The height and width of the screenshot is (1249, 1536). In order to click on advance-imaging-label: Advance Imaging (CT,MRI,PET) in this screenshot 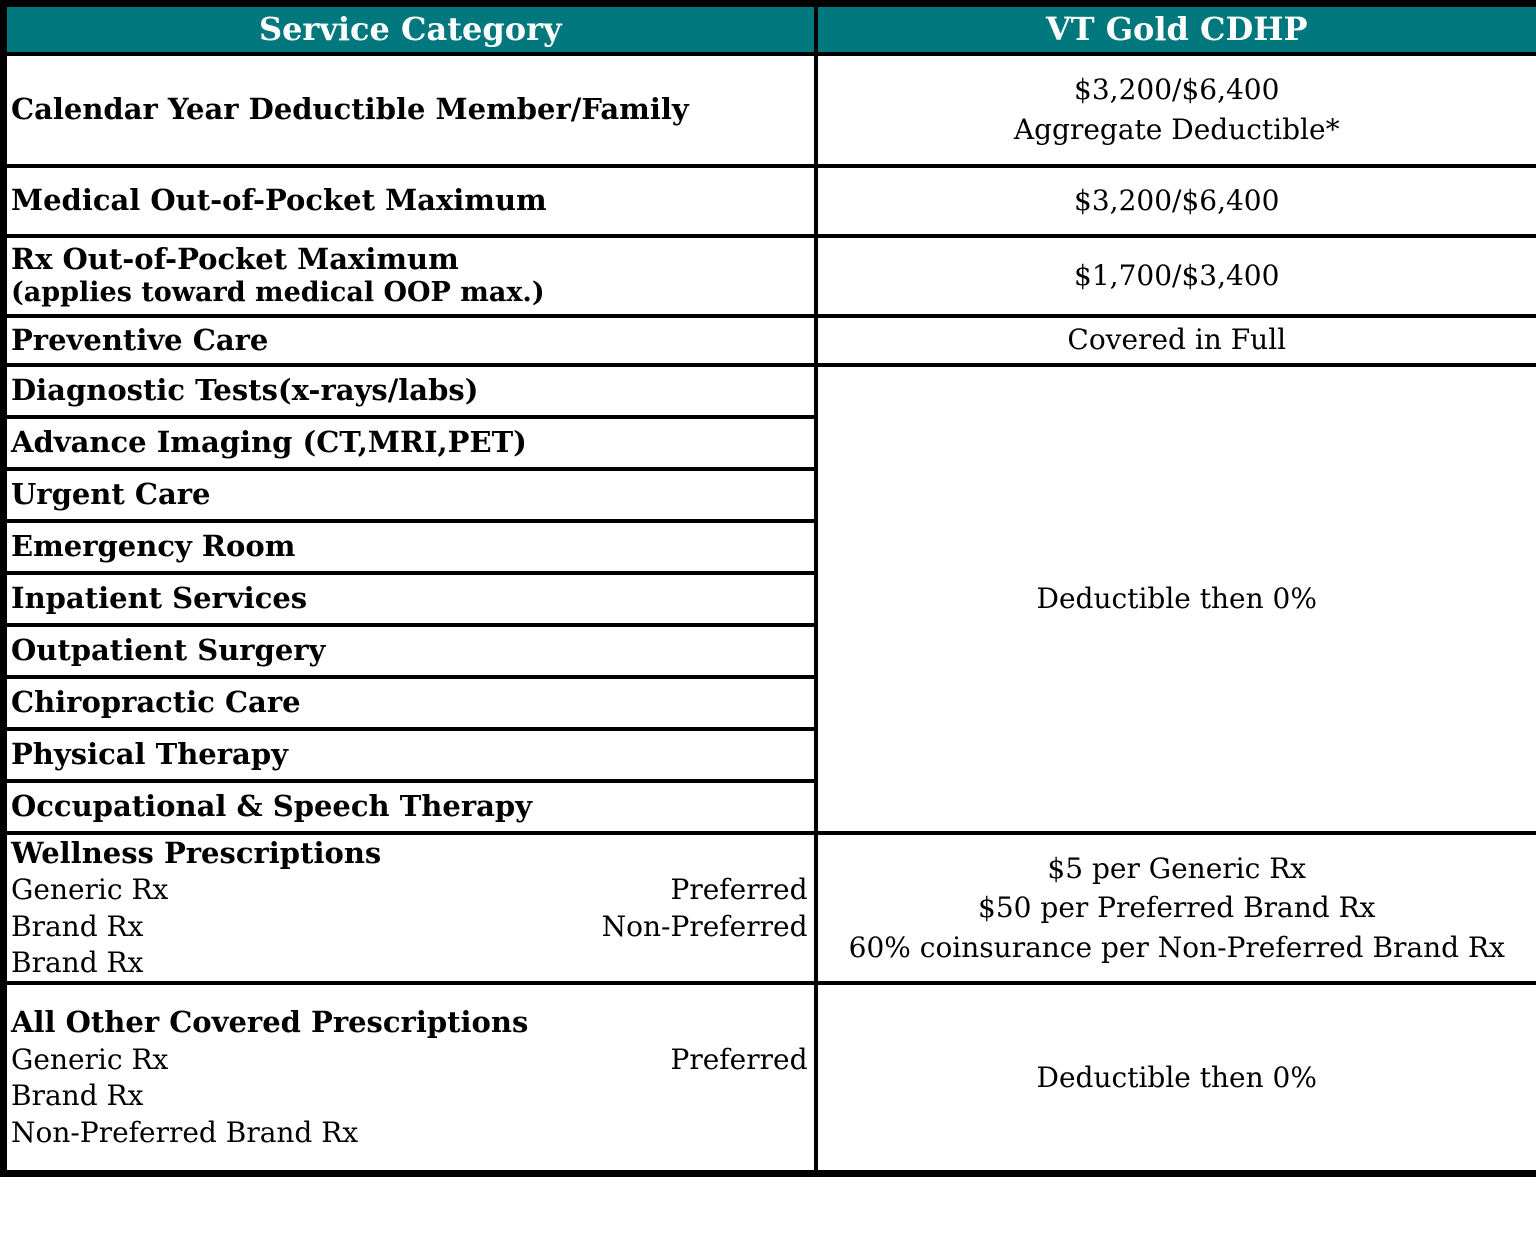, I will do `click(409, 442)`.